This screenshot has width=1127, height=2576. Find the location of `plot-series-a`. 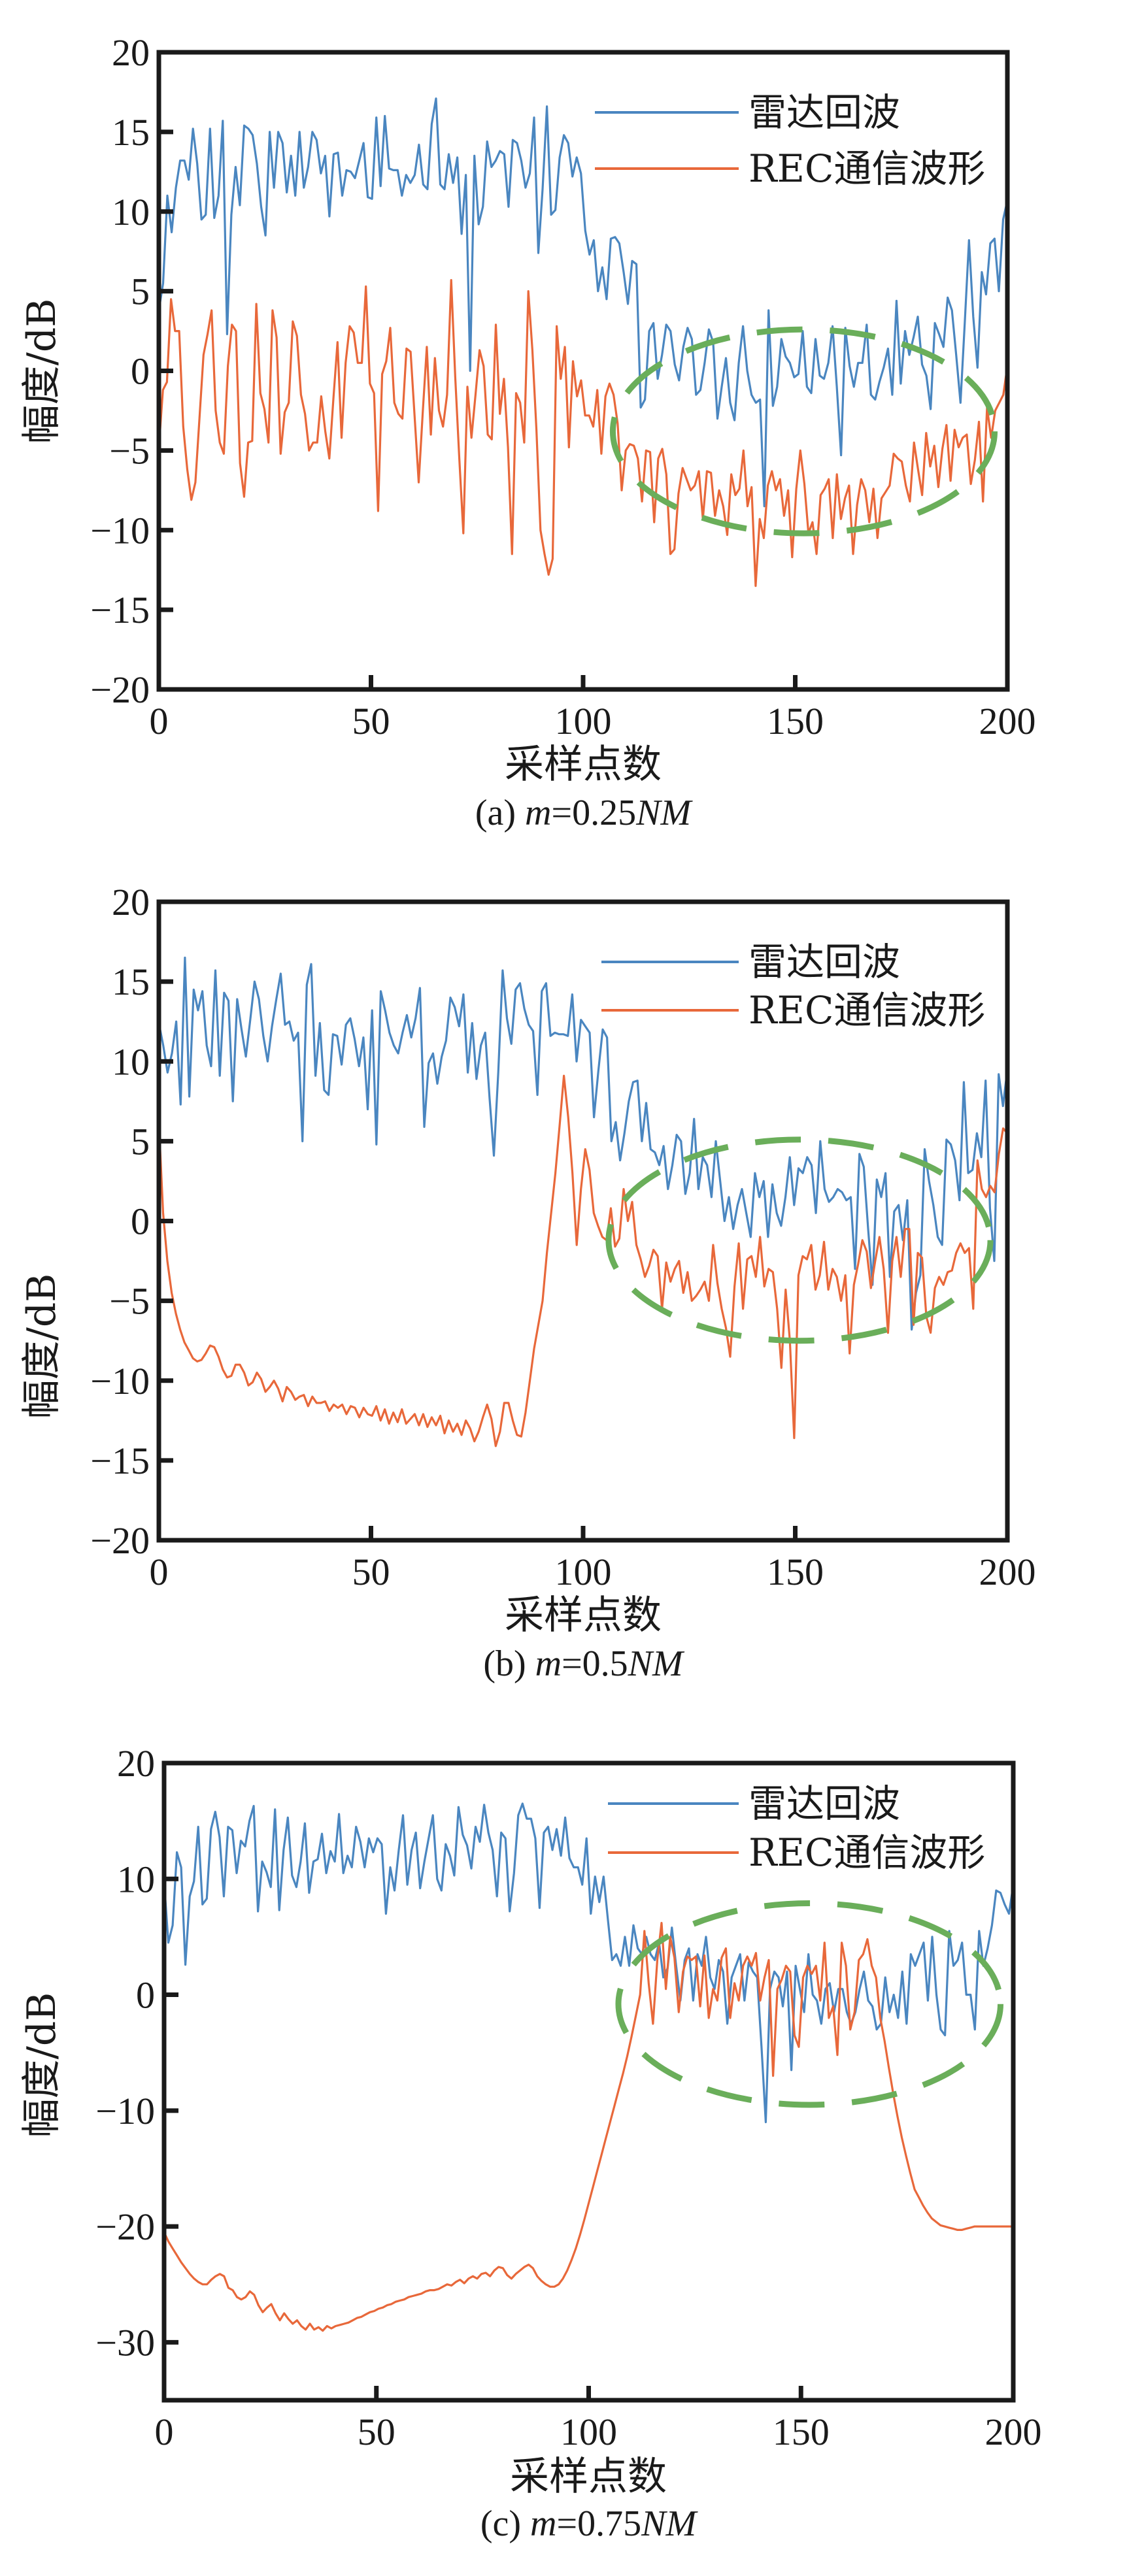

plot-series-a is located at coordinates (583, 342).